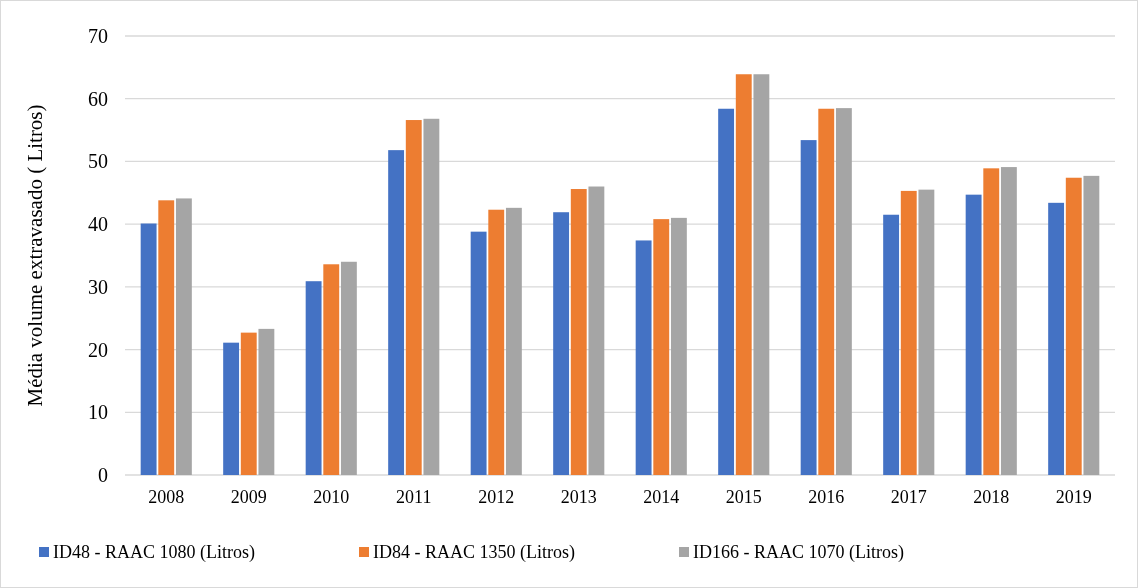 The width and height of the screenshot is (1138, 588). What do you see at coordinates (166, 497) in the screenshot?
I see `x-tick-label: 2008` at bounding box center [166, 497].